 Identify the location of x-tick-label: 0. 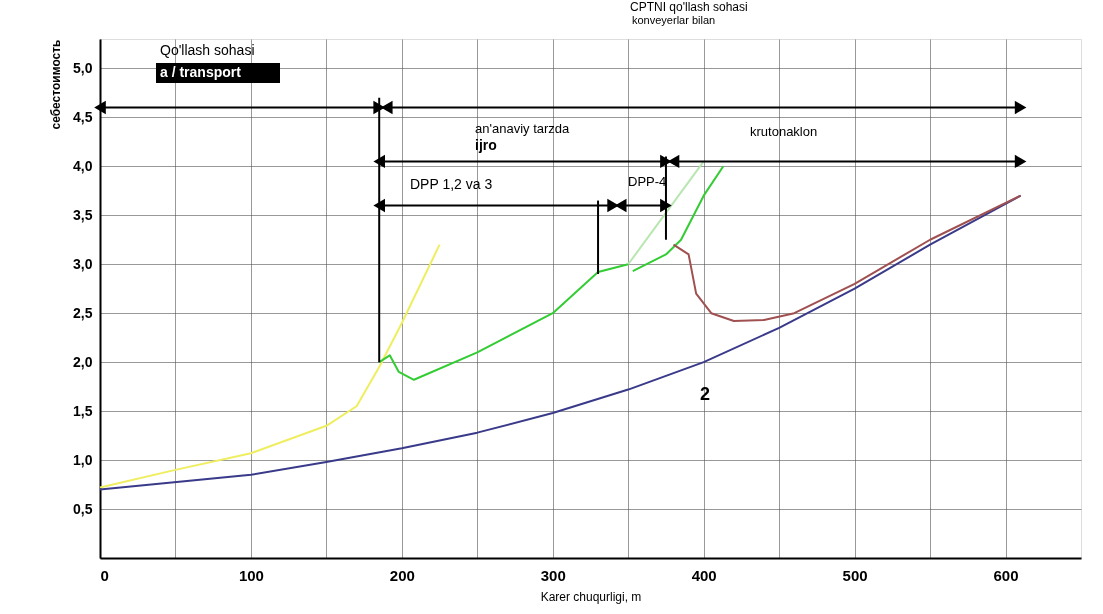
(104, 575).